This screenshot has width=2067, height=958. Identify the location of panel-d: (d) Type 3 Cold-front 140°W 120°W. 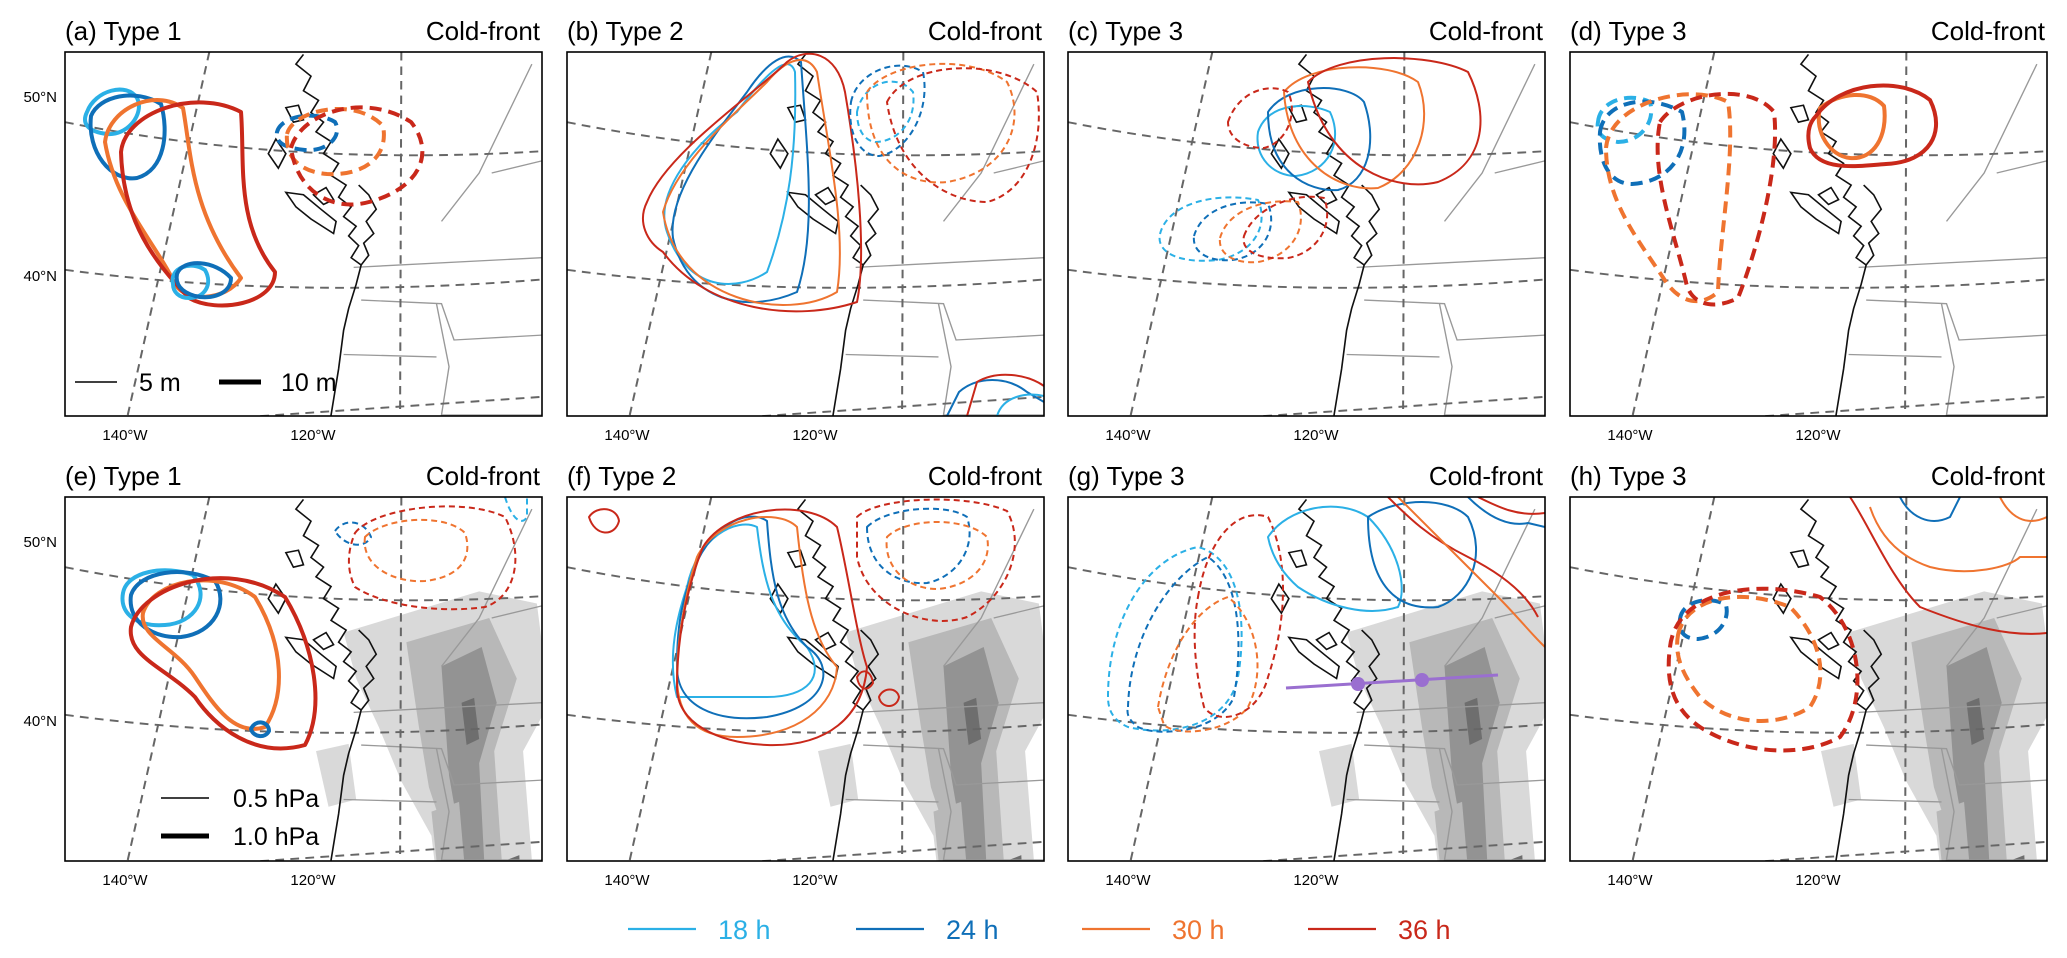
(1808, 230).